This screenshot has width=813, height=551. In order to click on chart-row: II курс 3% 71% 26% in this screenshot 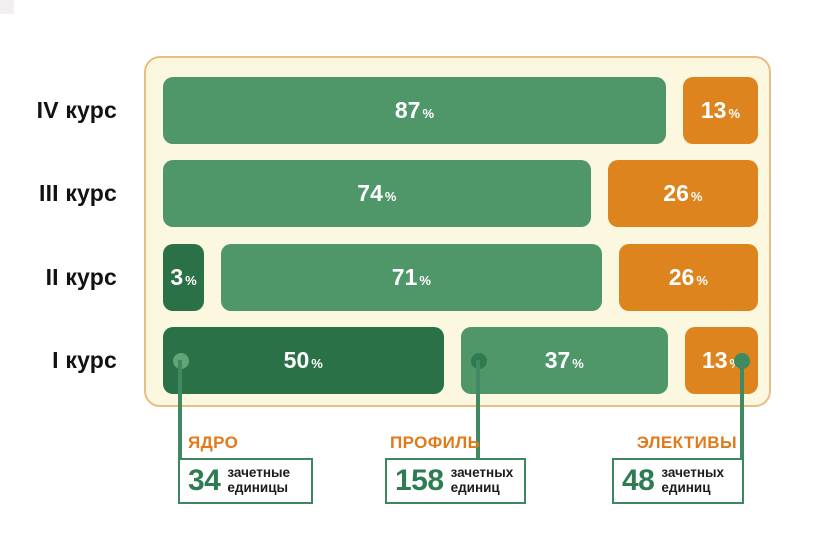, I will do `click(379, 277)`.